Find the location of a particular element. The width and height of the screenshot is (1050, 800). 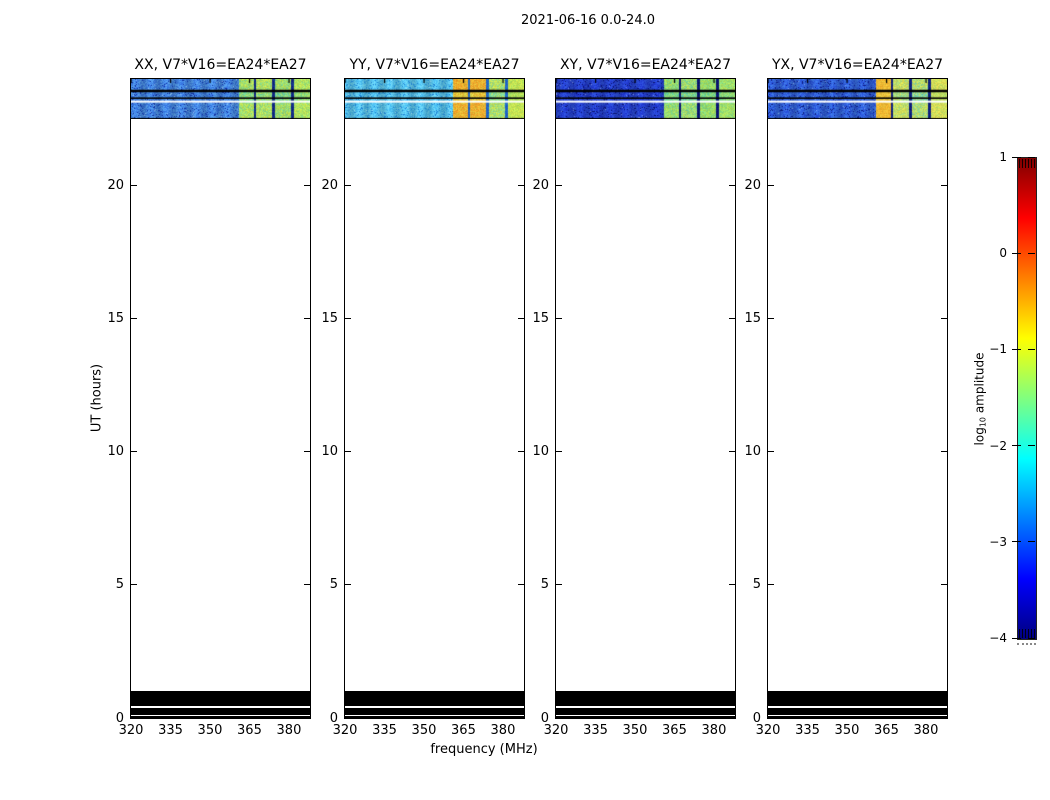

colorbar-tick-label: −3 is located at coordinates (998, 541).